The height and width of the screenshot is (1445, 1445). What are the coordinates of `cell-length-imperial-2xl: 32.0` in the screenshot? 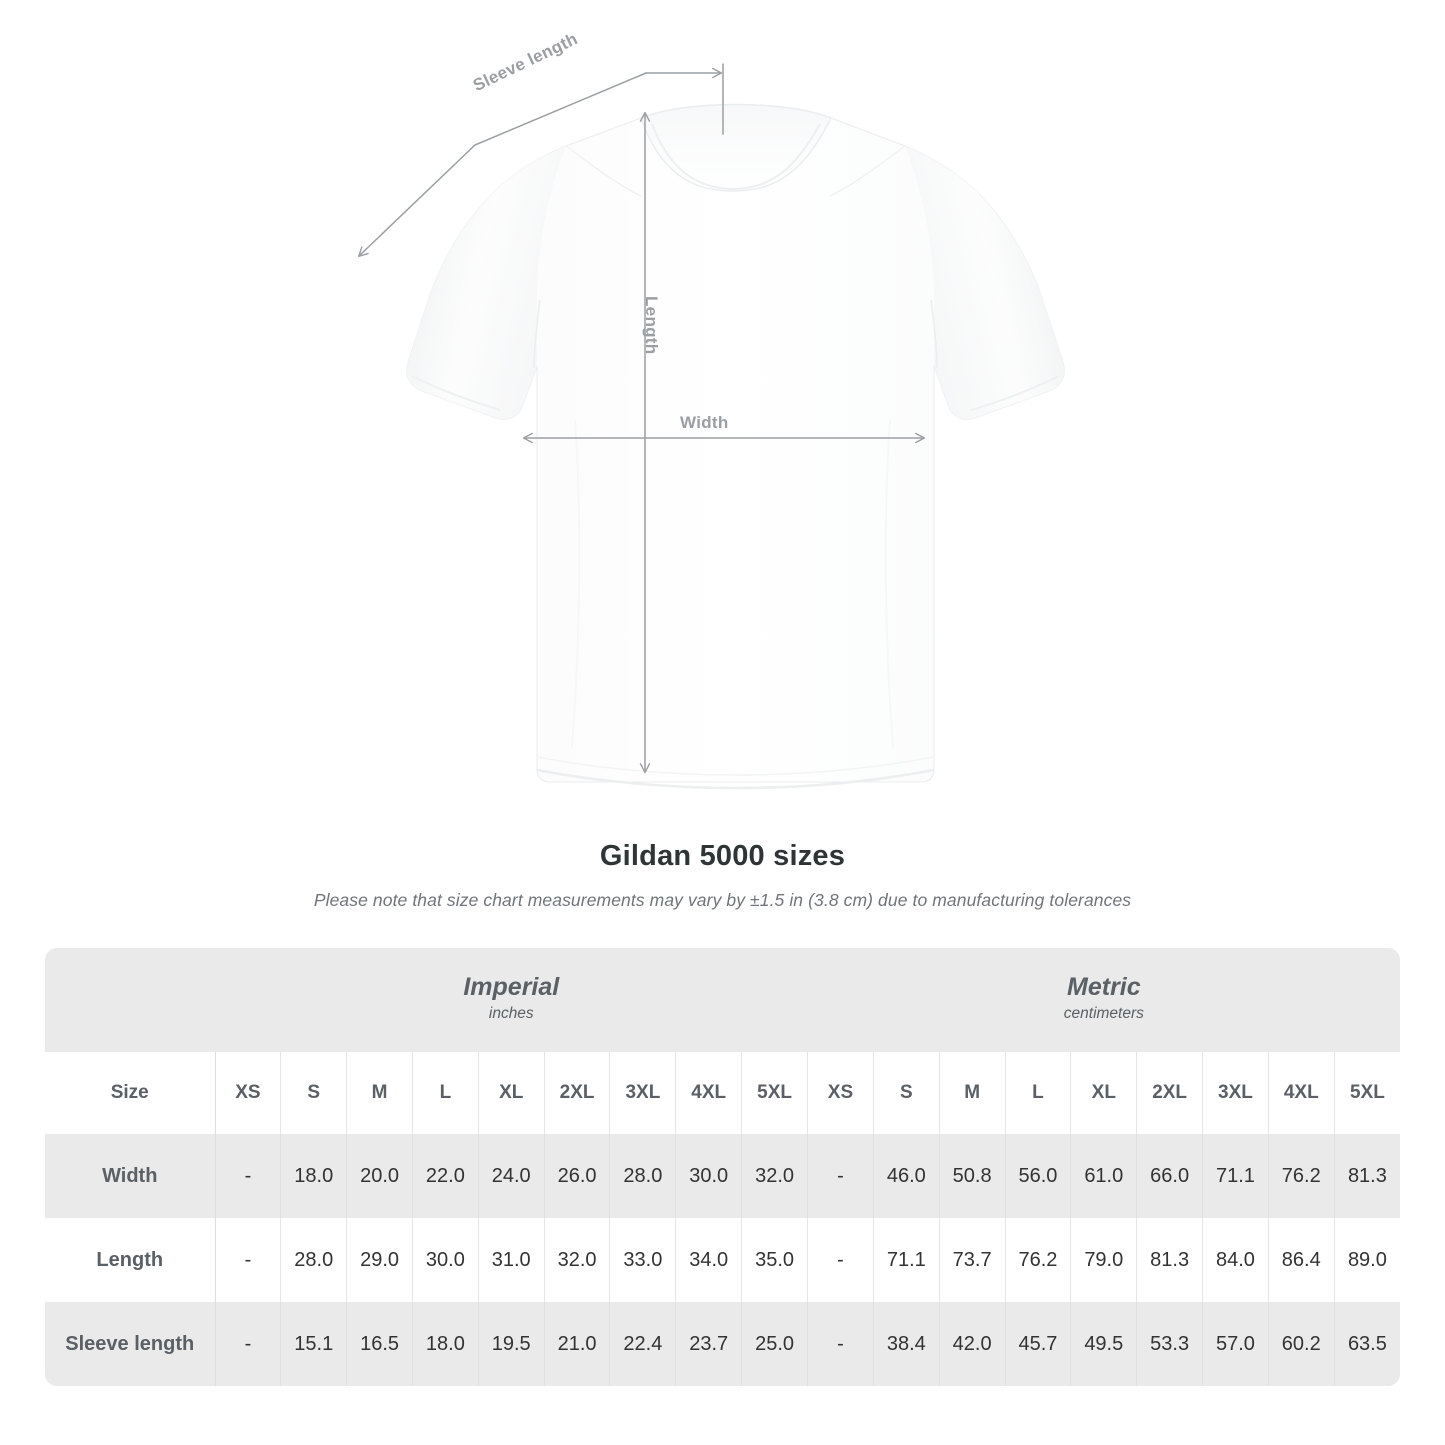 It's located at (577, 1260).